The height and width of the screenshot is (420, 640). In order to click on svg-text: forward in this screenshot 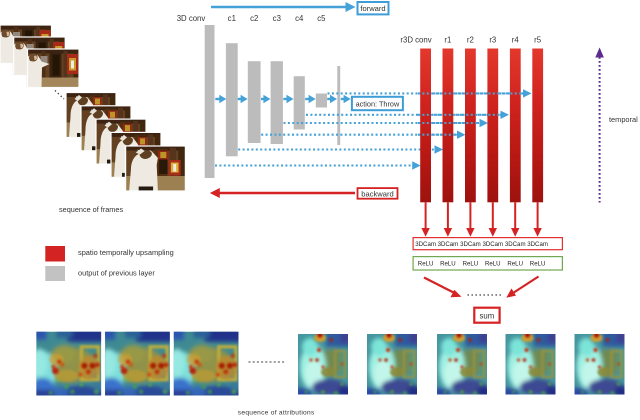, I will do `click(372, 8)`.